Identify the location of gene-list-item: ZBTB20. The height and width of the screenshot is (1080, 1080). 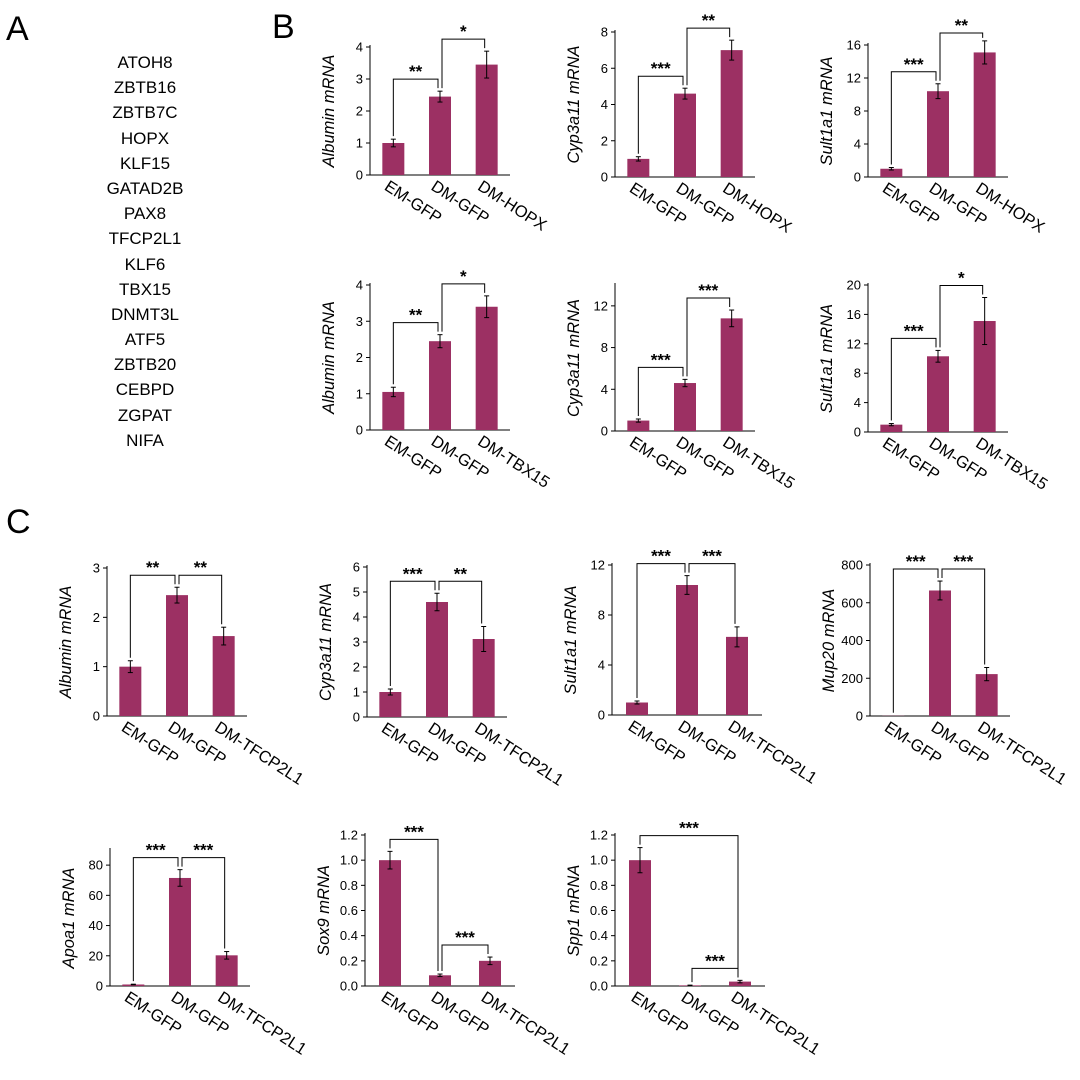
(145, 365).